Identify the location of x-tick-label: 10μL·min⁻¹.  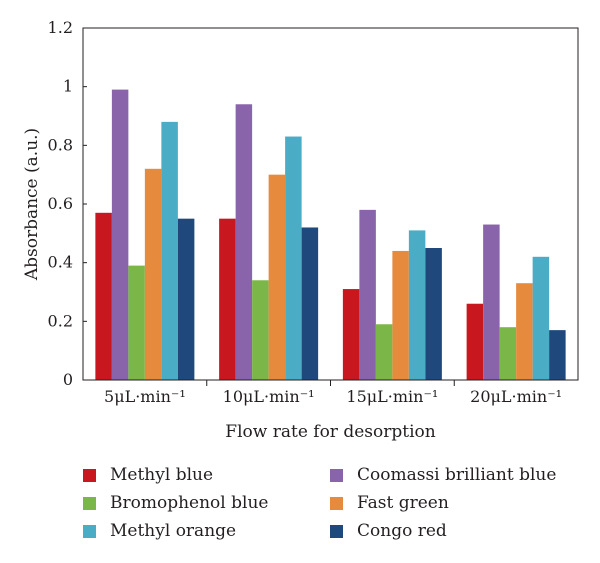
(269, 396).